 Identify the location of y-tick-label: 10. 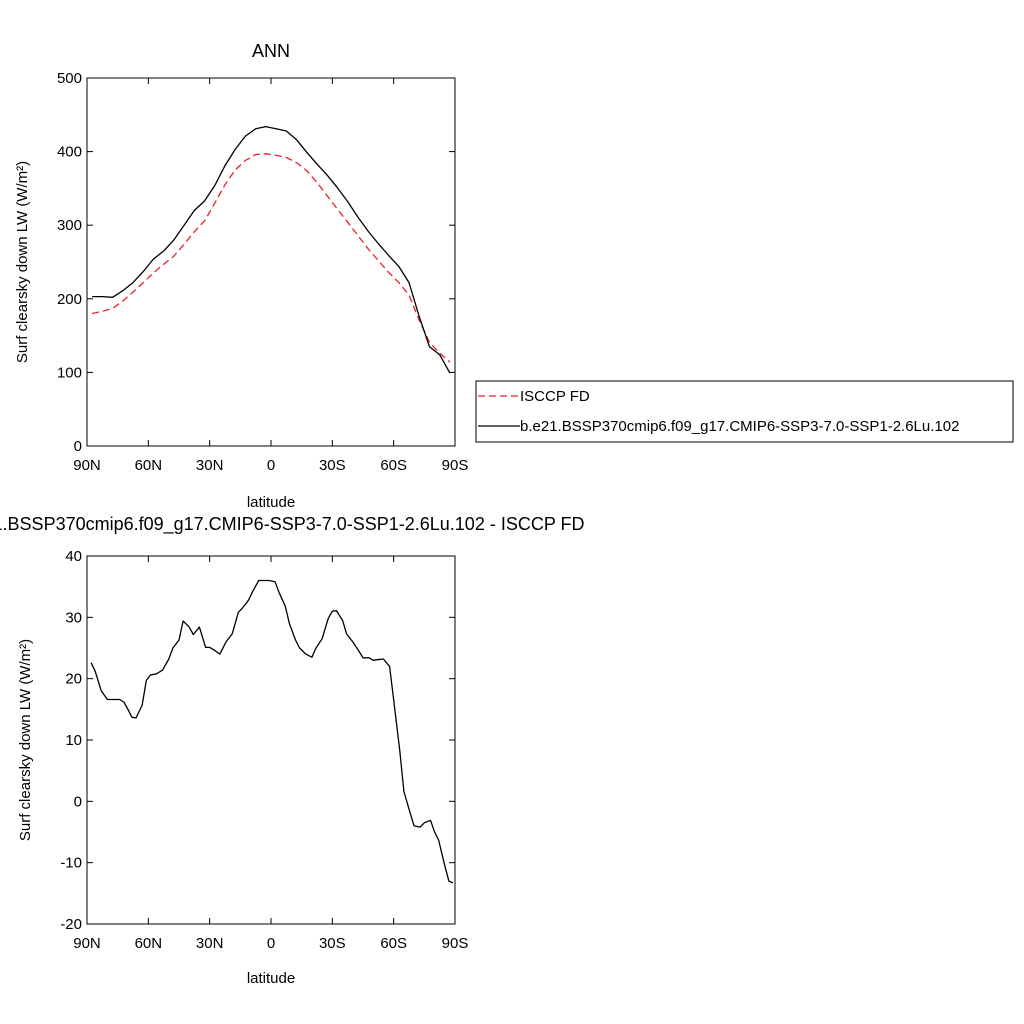
(73, 740).